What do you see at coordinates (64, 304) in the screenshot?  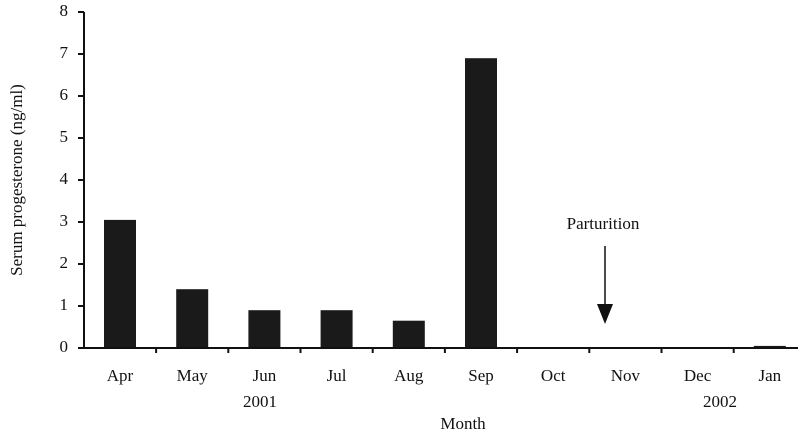 I see `y-tick-label: 1` at bounding box center [64, 304].